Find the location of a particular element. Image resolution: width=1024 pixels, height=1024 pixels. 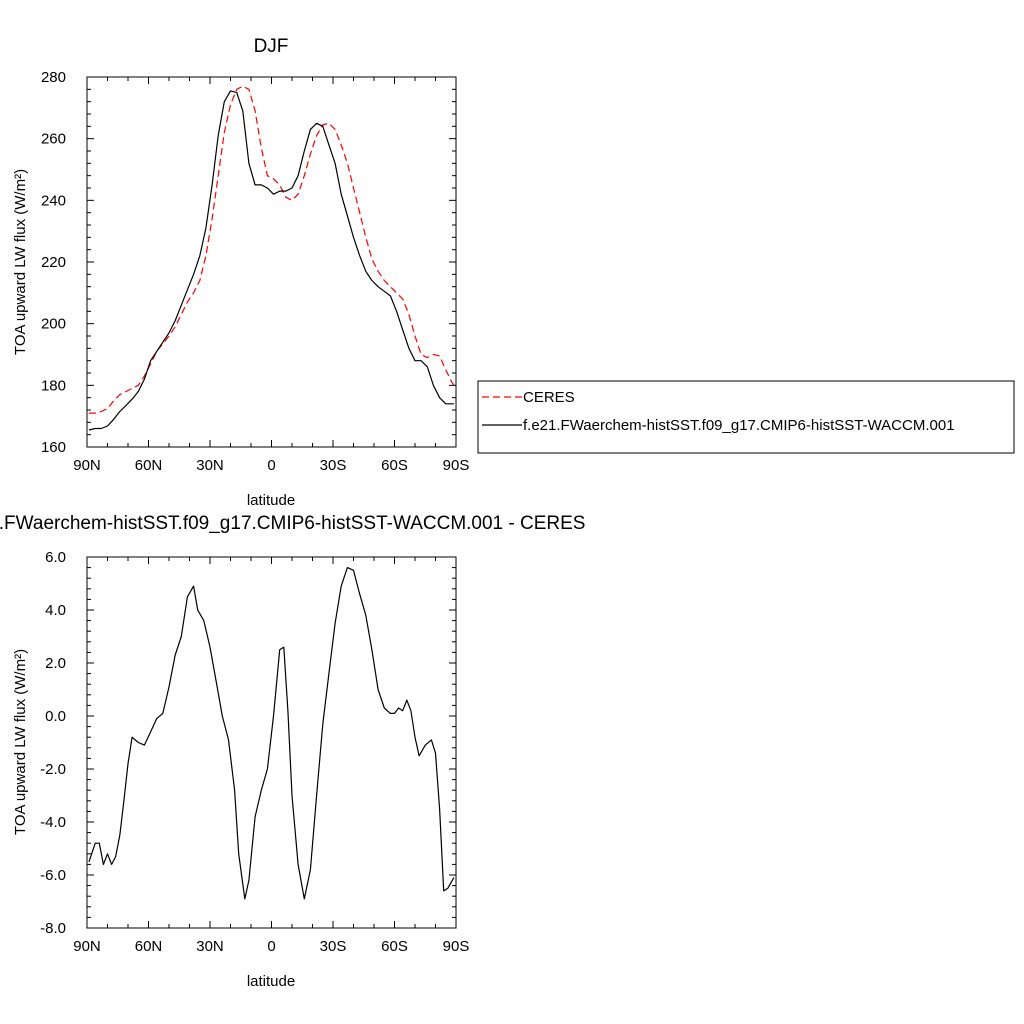

y-tick-label: 200 is located at coordinates (53, 324).